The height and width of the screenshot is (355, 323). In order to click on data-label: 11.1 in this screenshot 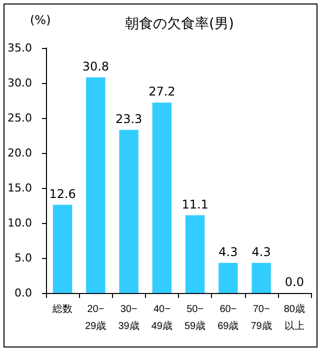, I will do `click(195, 204)`.